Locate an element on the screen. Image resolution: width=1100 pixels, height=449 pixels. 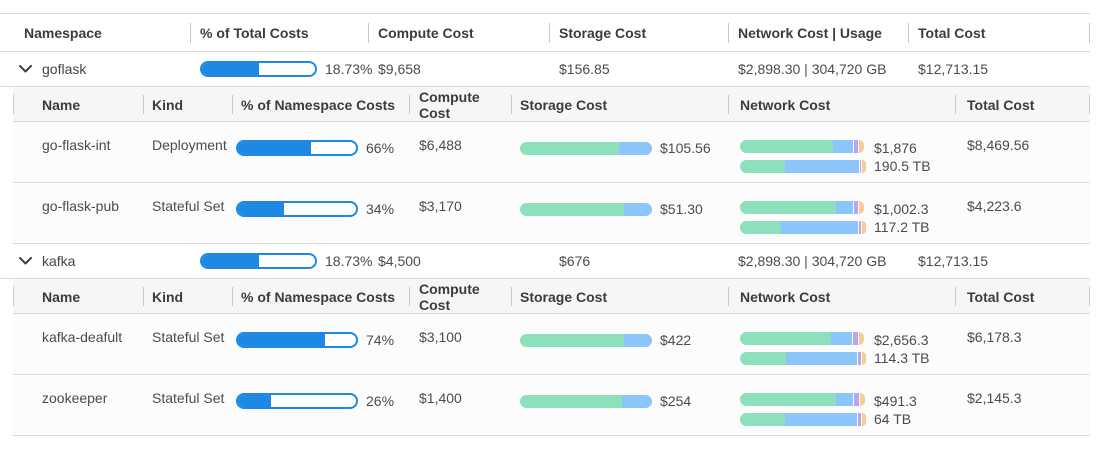
workload-name: go-flask-pub is located at coordinates (81, 206).